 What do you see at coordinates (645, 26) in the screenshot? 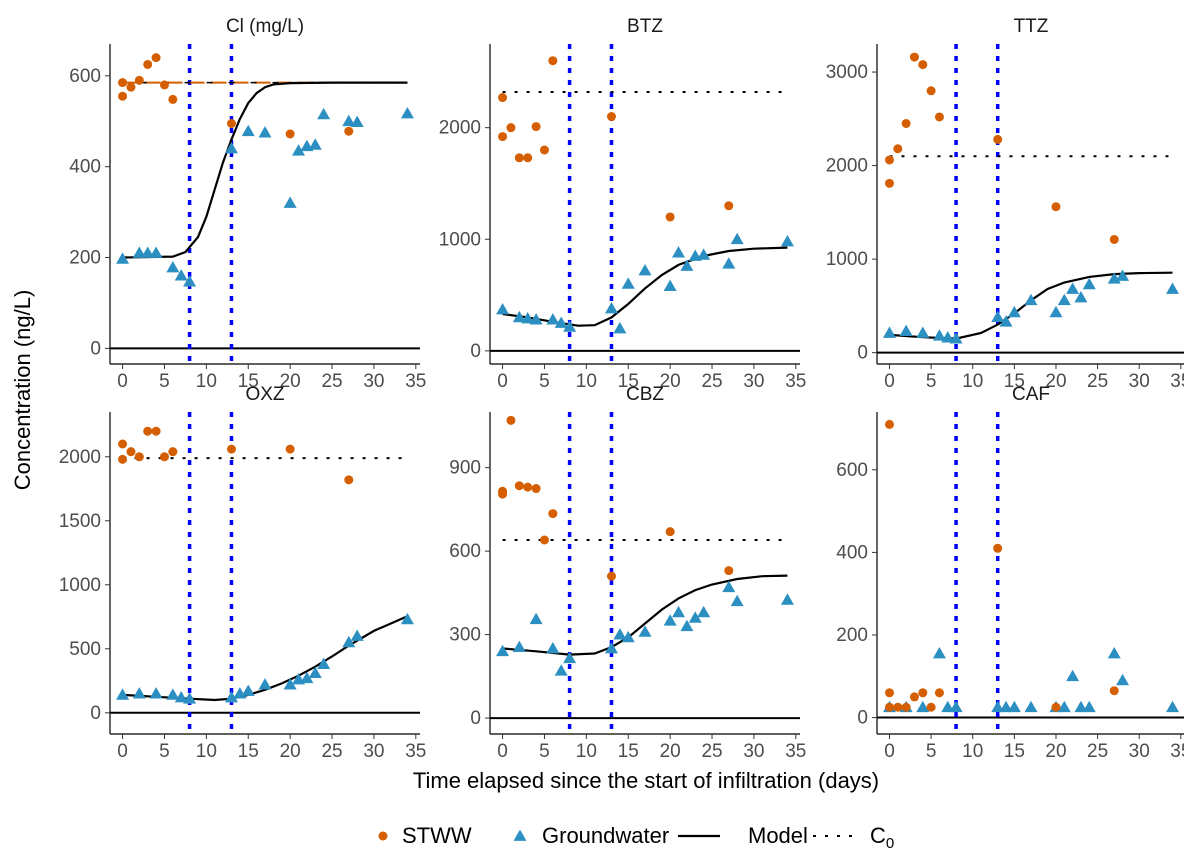
I see `panel-title: BTZ` at bounding box center [645, 26].